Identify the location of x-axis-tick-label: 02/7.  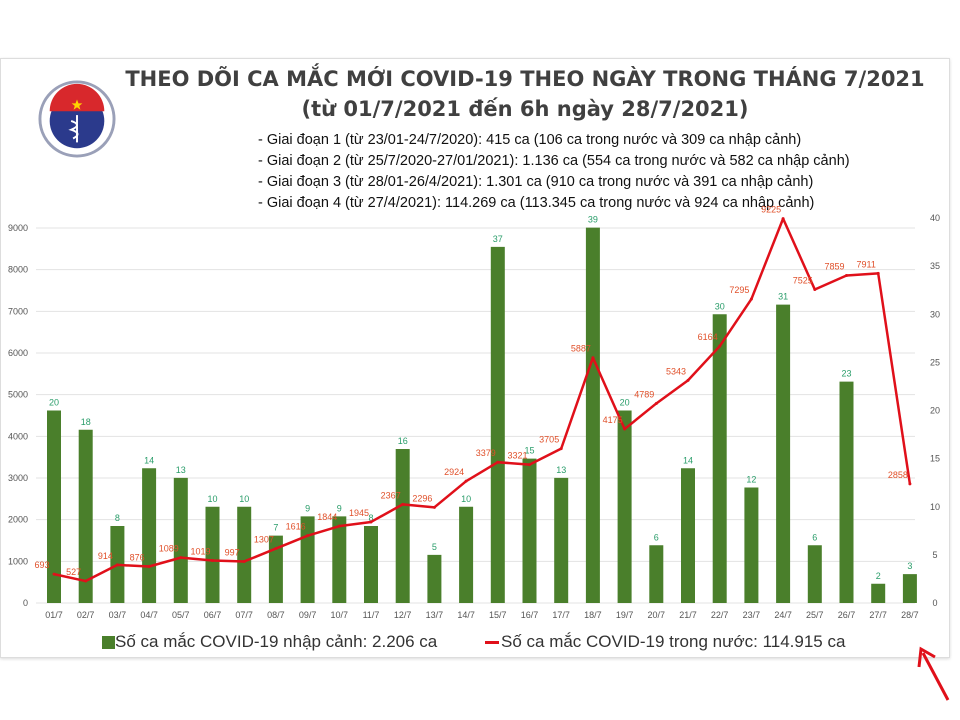
(86, 615).